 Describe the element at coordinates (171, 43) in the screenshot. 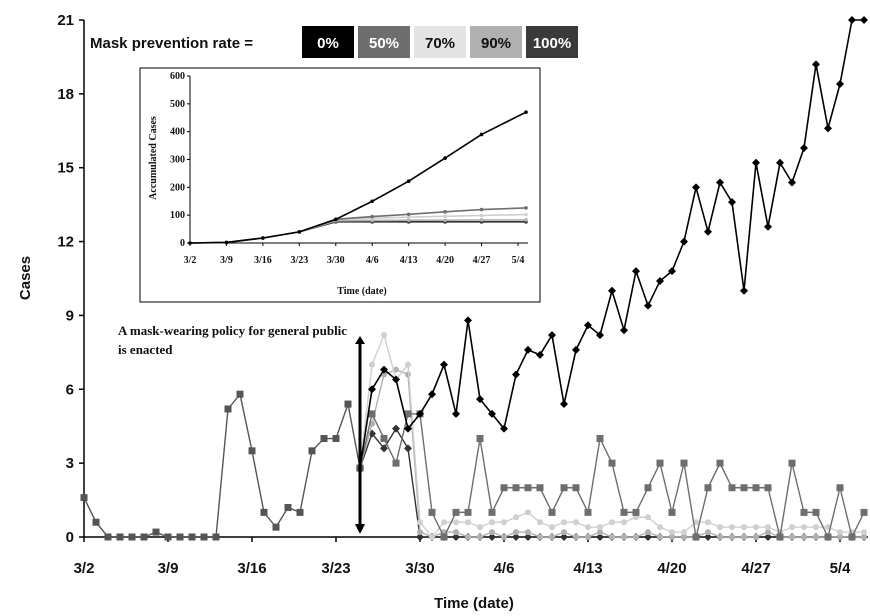

I see `legend-label: Mask prevention rate =` at that location.